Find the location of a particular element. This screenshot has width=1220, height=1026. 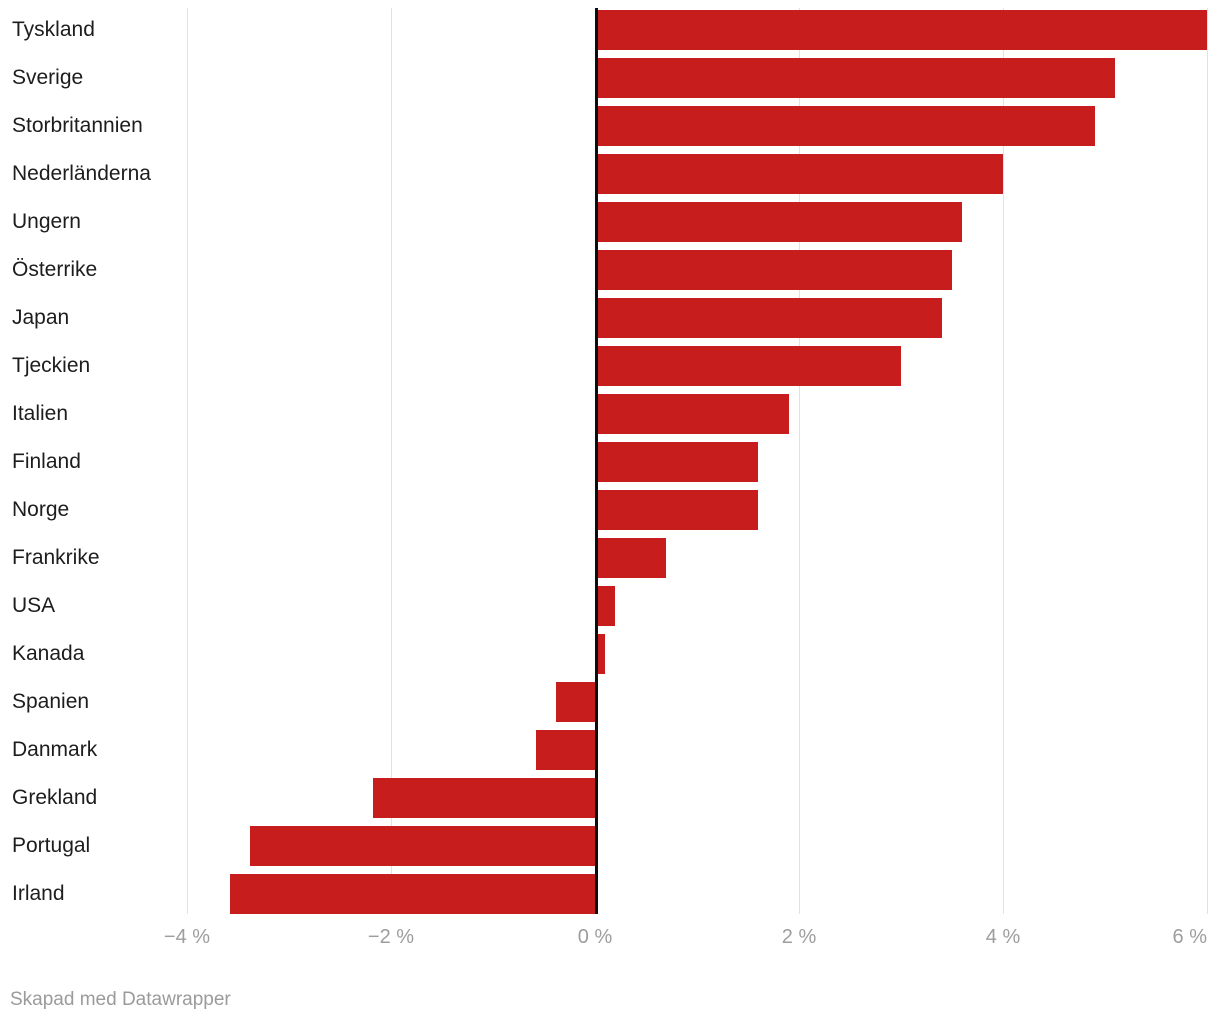

x-axis-tick-label: −2 % is located at coordinates (391, 937).